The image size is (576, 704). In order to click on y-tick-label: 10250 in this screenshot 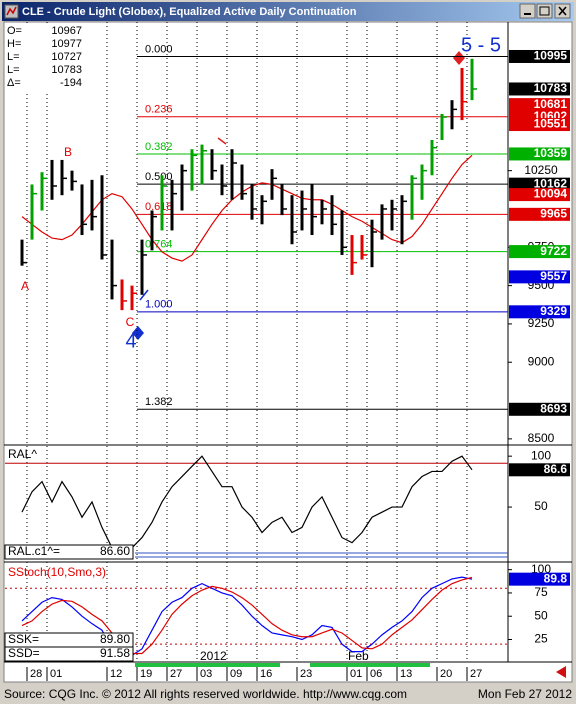, I will do `click(541, 170)`.